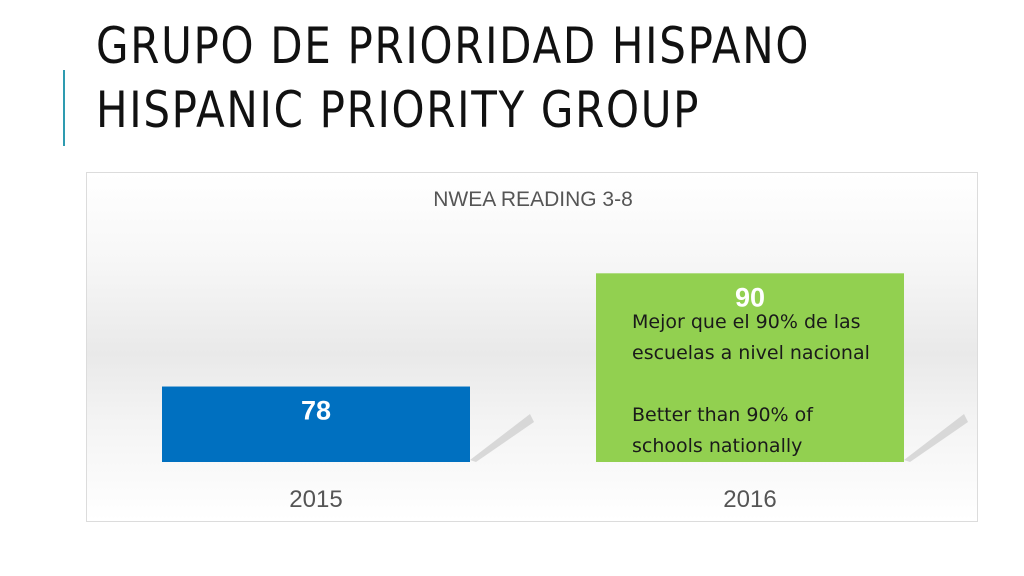 This screenshot has height=576, width=1024. I want to click on annotation-line-spanish-1: Mejor que el 90% de las, so click(746, 322).